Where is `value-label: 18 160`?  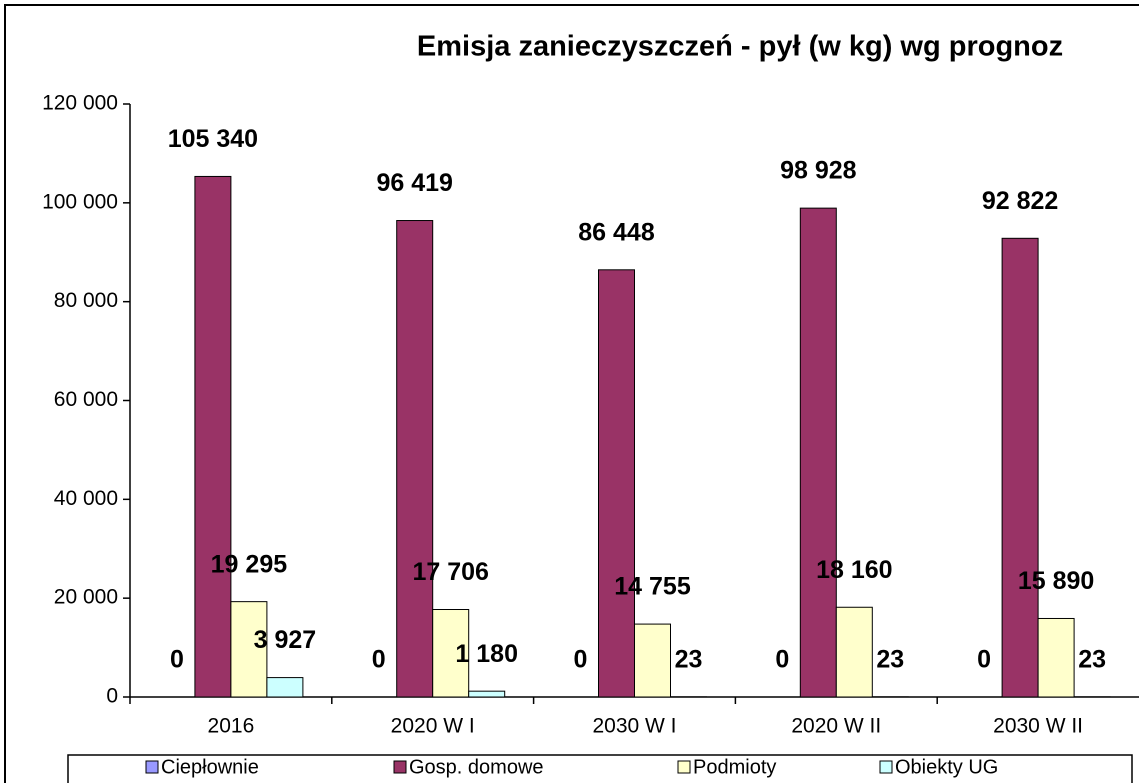
value-label: 18 160 is located at coordinates (854, 570).